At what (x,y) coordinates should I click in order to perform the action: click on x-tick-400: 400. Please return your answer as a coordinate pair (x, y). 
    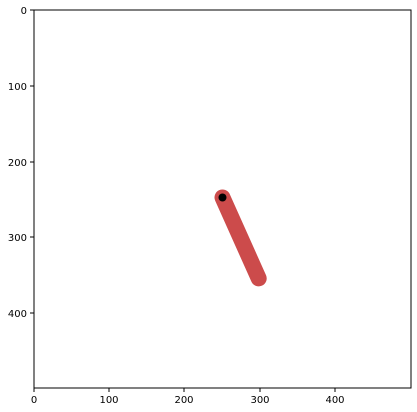
    Looking at the image, I should click on (335, 397).